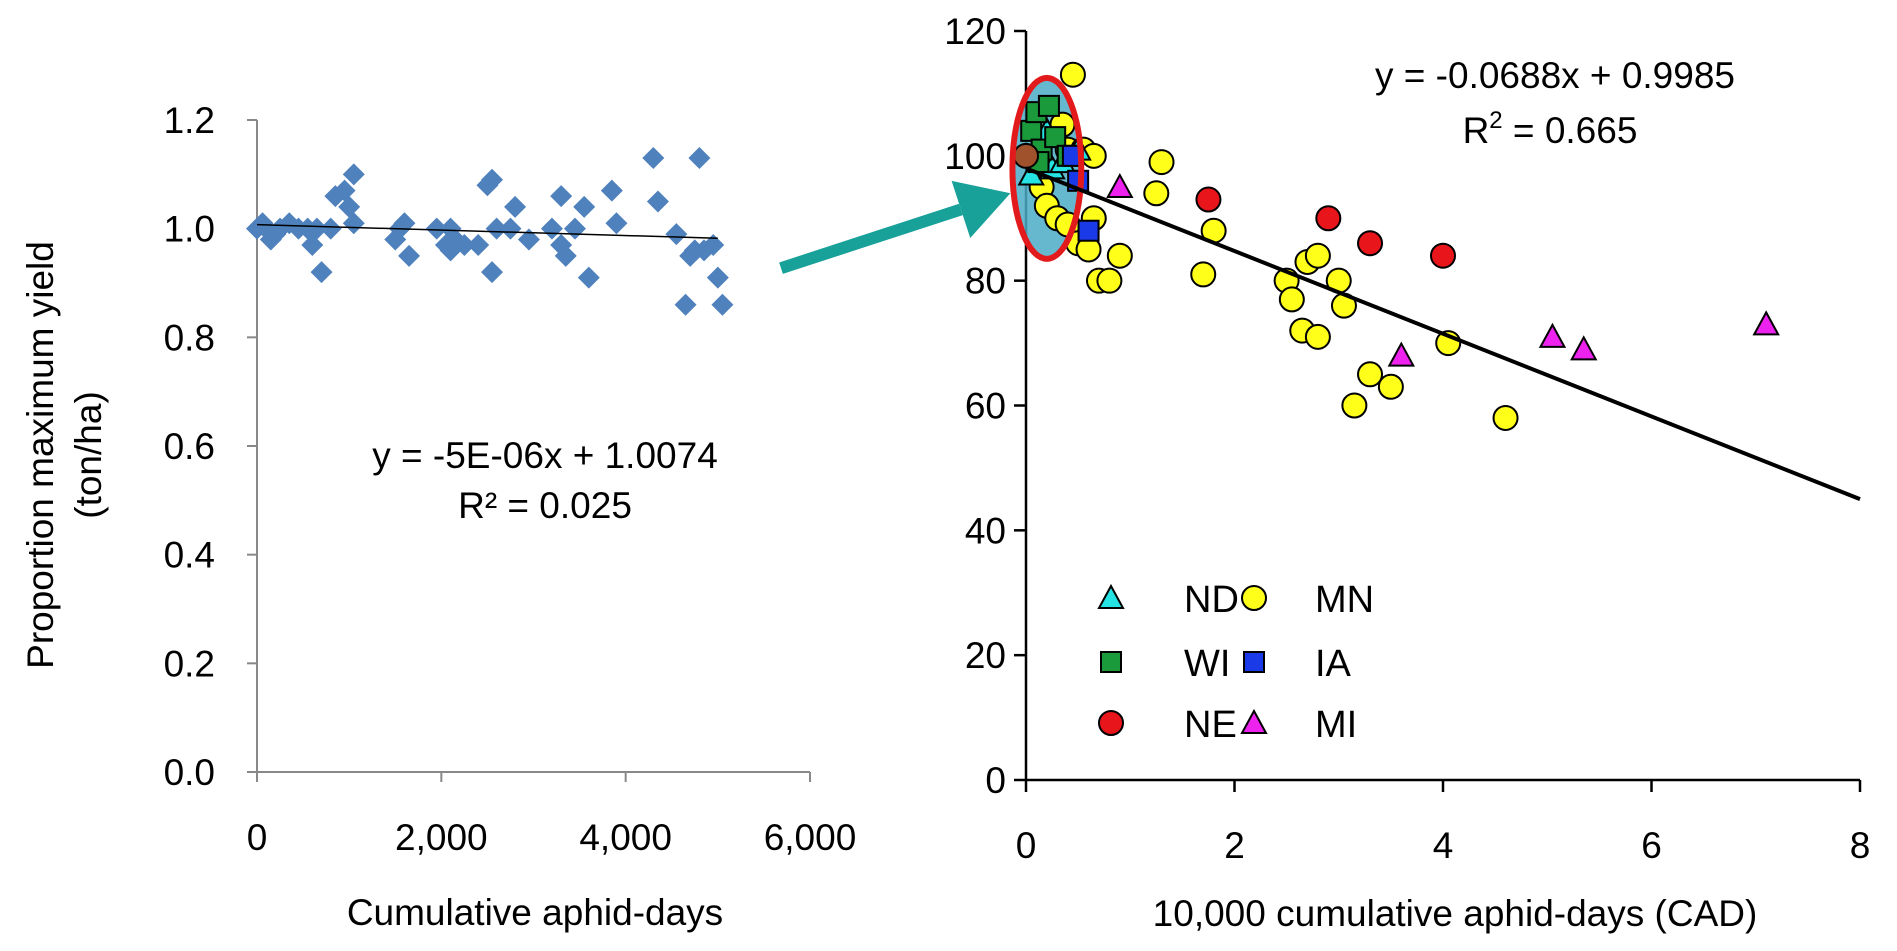  What do you see at coordinates (1211, 600) in the screenshot?
I see `legend-label-nd: ND` at bounding box center [1211, 600].